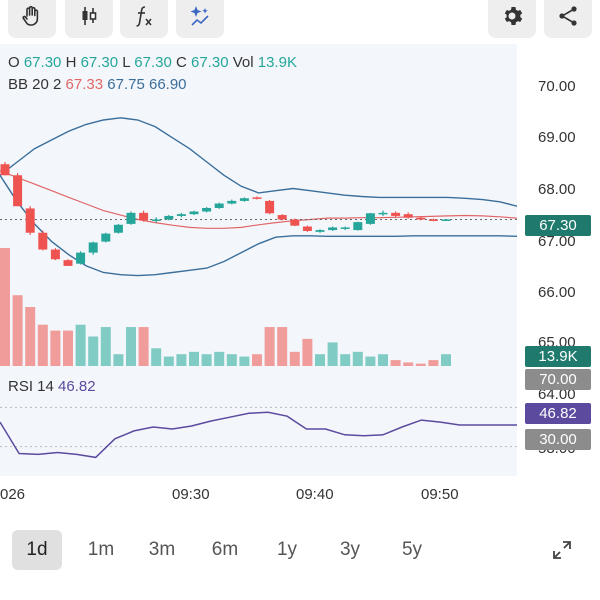 The width and height of the screenshot is (600, 600). I want to click on volume-tag: 13.9K, so click(558, 356).